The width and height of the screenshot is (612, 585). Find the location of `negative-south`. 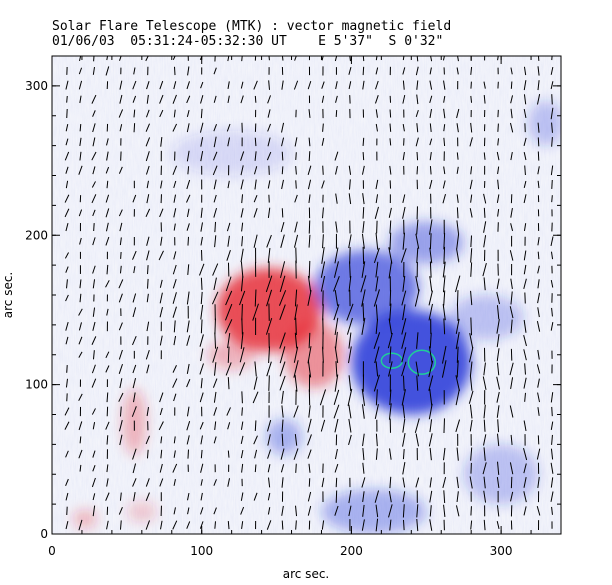

negative-south is located at coordinates (374, 511).